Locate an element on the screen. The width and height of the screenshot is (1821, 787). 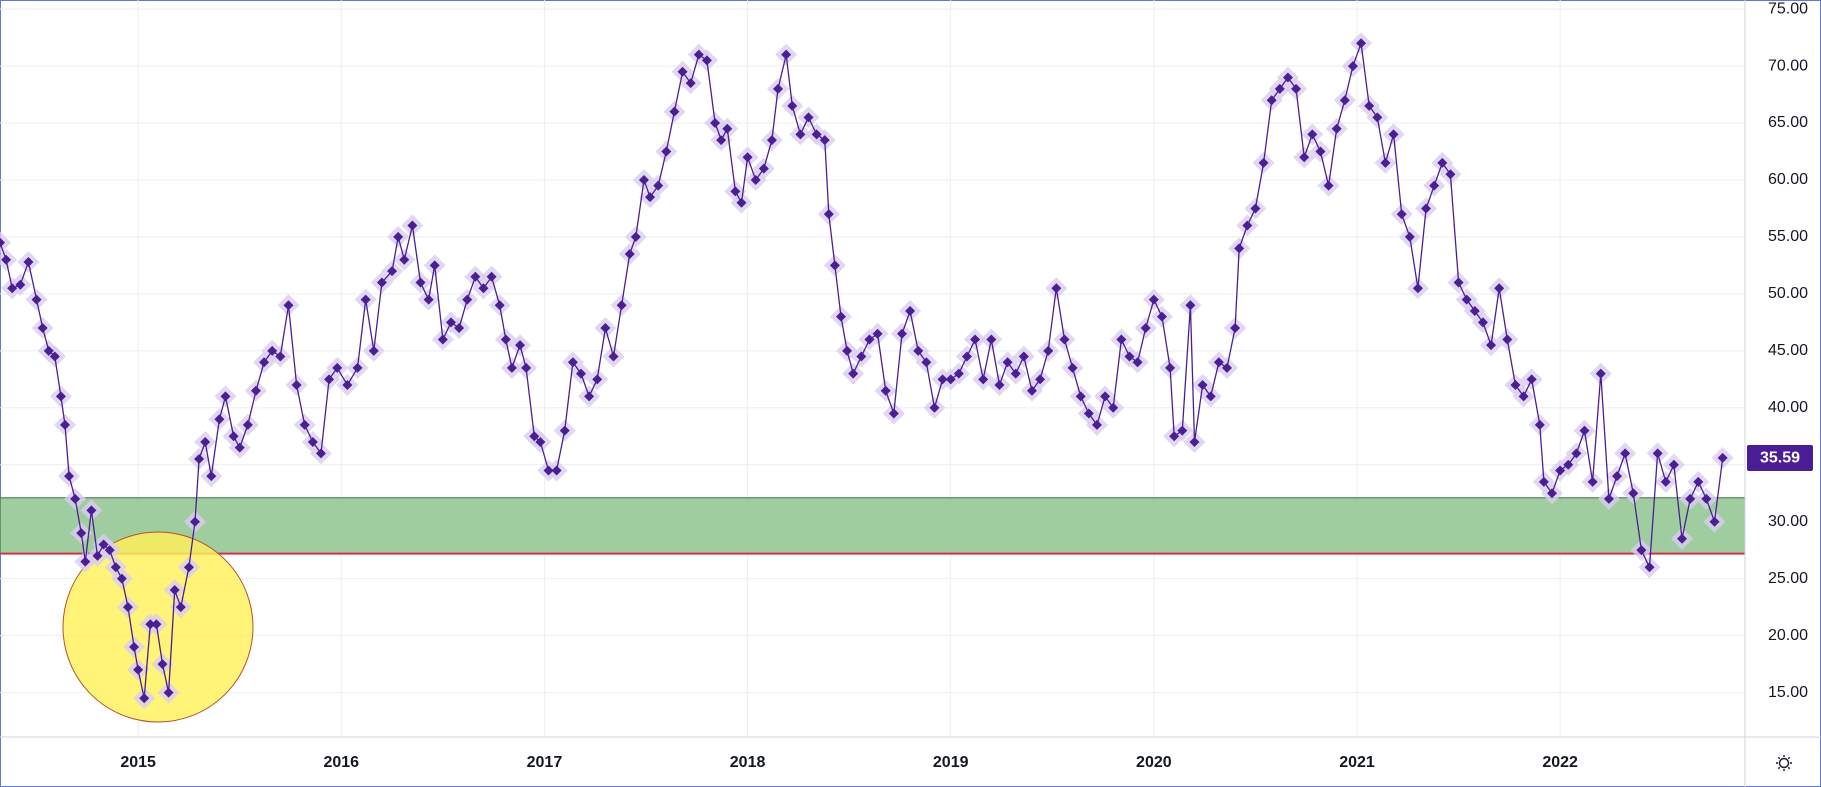
last-price-label: 35.59 is located at coordinates (1780, 457).